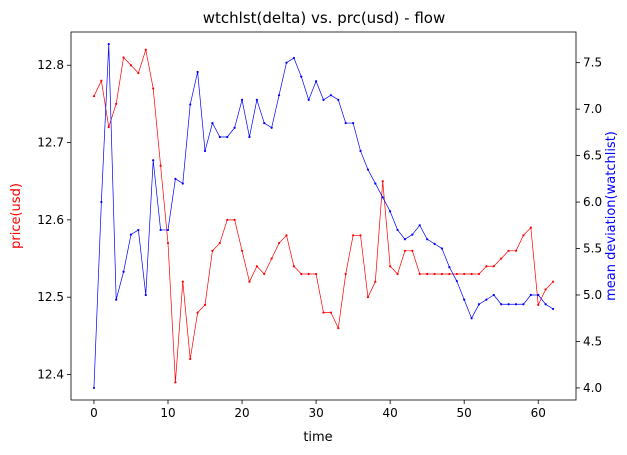 This screenshot has width=627, height=455. Describe the element at coordinates (464, 413) in the screenshot. I see `x-tick-label: 50` at that location.